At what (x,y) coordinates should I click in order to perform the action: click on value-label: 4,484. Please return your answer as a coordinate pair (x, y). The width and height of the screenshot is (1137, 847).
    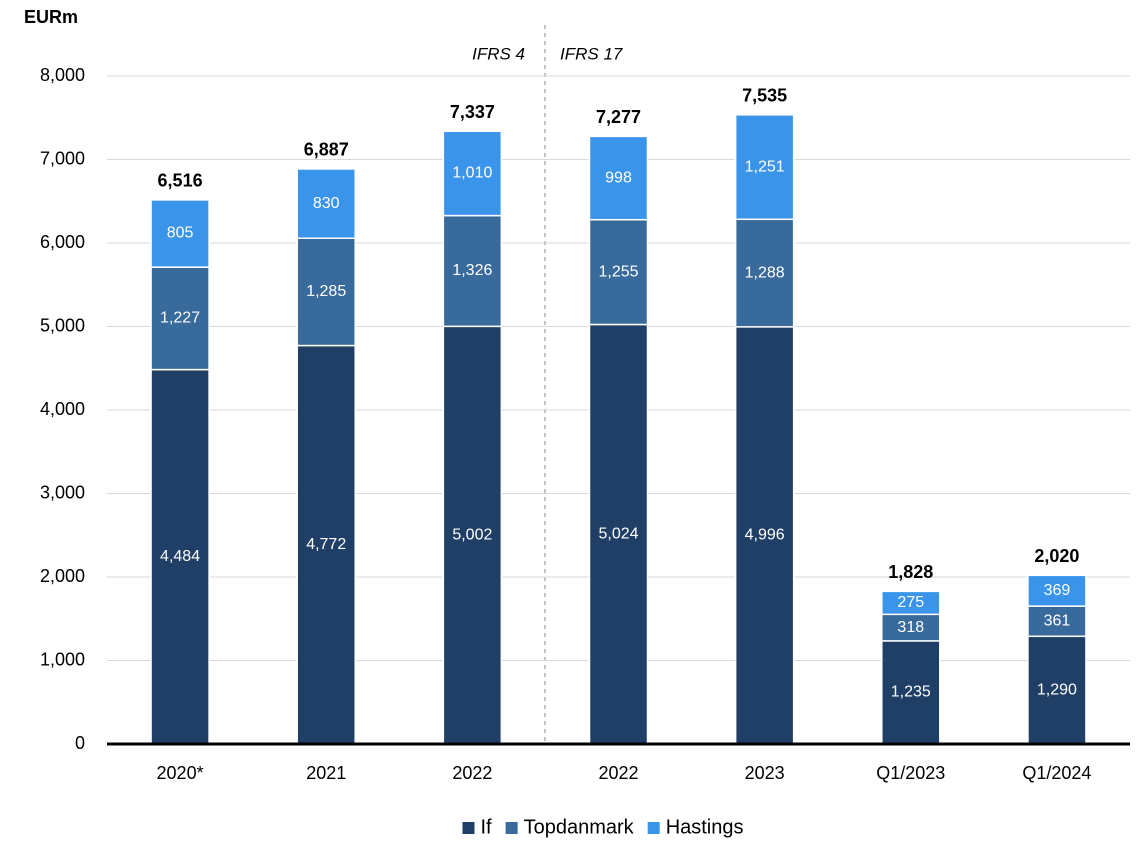
    Looking at the image, I should click on (180, 556).